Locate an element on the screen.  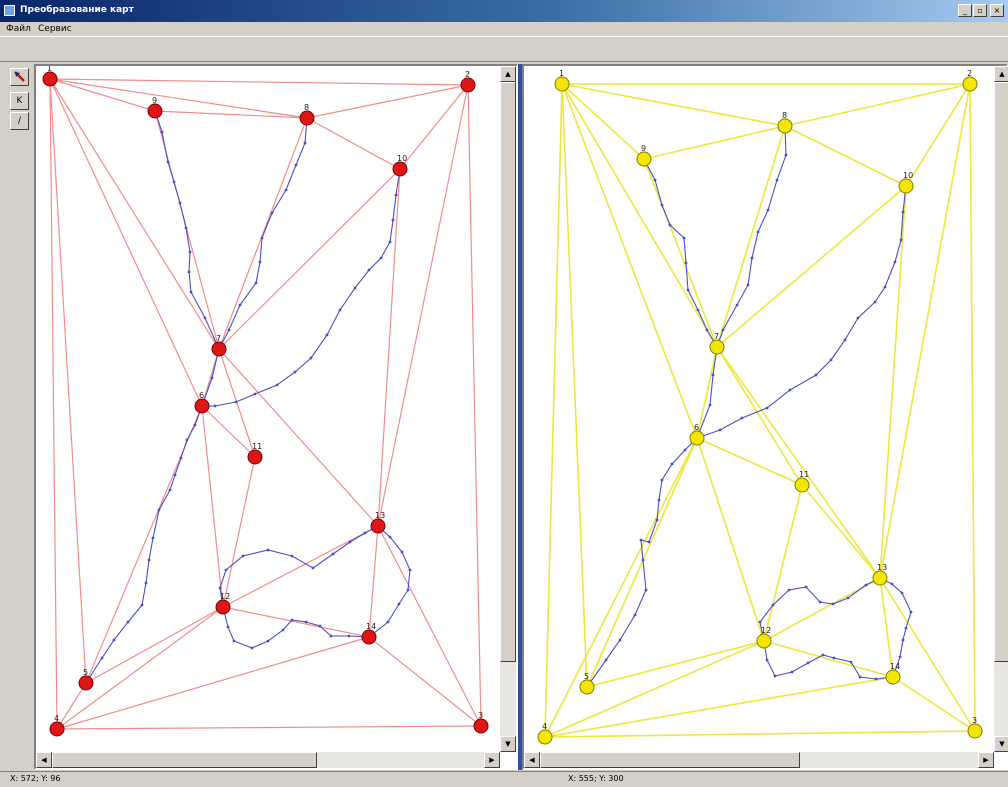
left-horizontal-scrollbar: ◀ ▶ is located at coordinates (268, 760).